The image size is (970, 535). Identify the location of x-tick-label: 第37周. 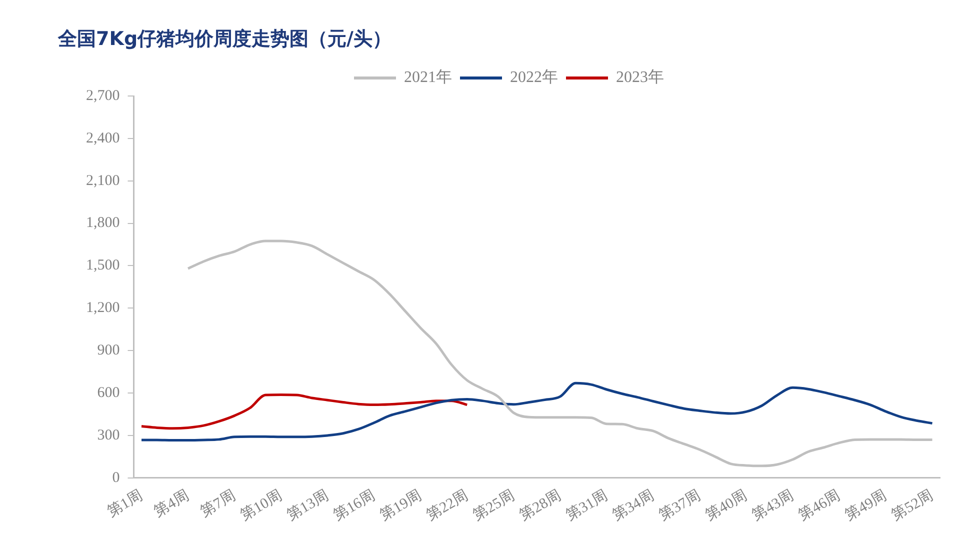
(680, 505).